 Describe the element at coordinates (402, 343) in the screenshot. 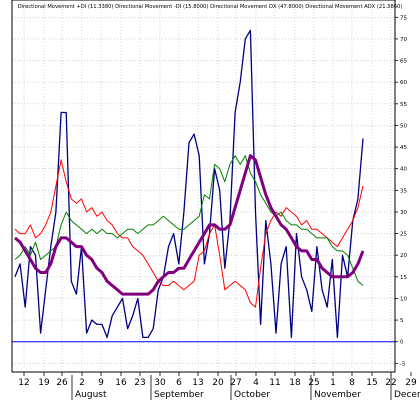

I see `y-tick-label: 0` at that location.